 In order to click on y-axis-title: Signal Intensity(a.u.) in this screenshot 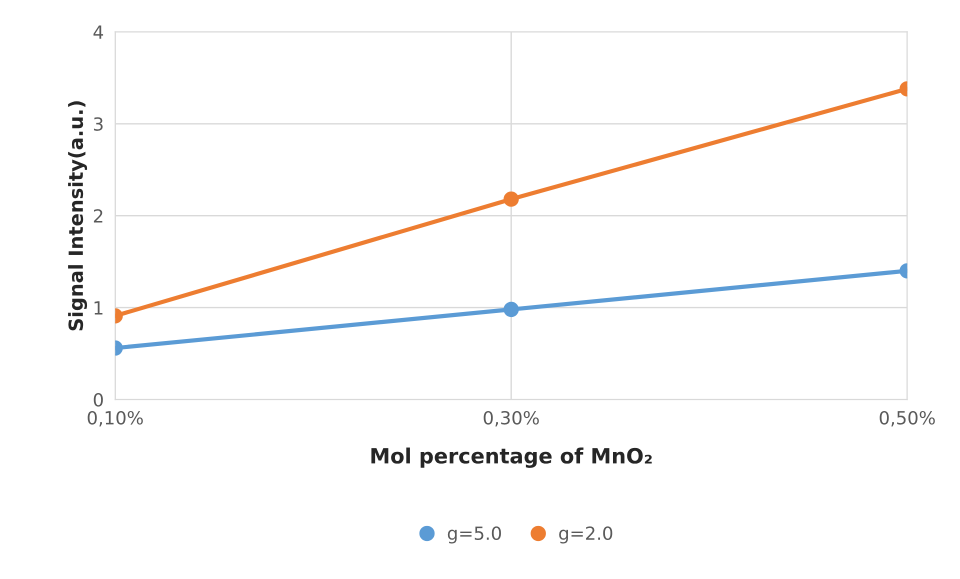, I will do `click(78, 215)`.